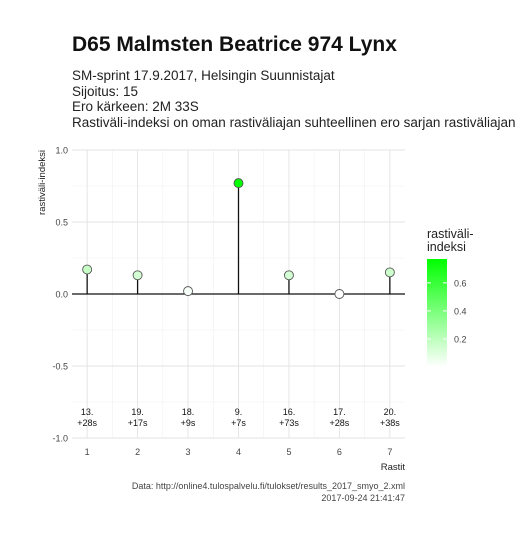 The height and width of the screenshot is (540, 517). I want to click on point-label-rank: 13., so click(87, 412).